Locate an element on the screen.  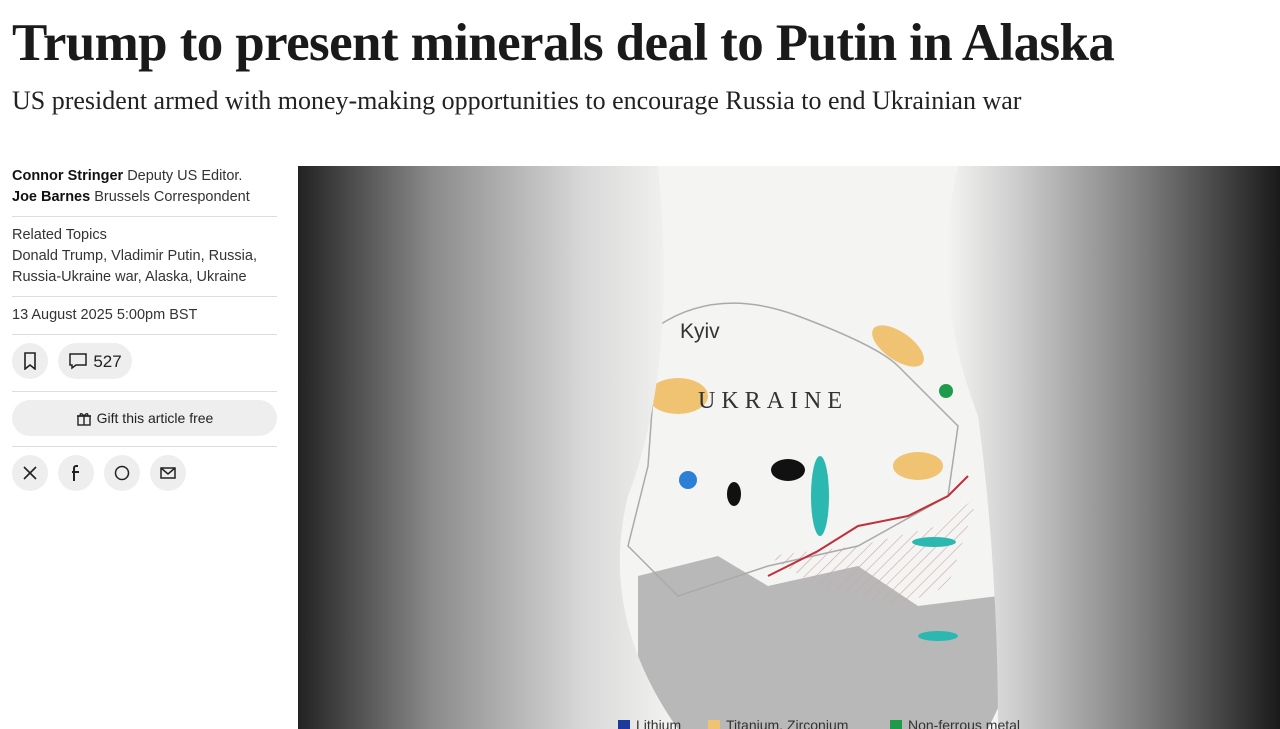
bookmark-icon is located at coordinates (30, 361).